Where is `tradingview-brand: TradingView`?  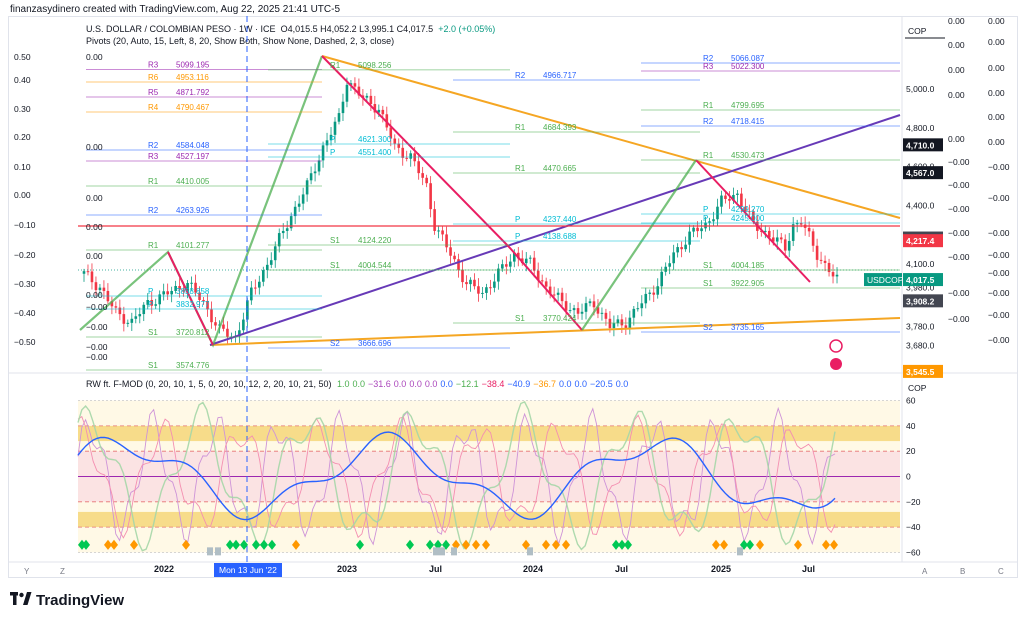
tradingview-brand: TradingView is located at coordinates (67, 600).